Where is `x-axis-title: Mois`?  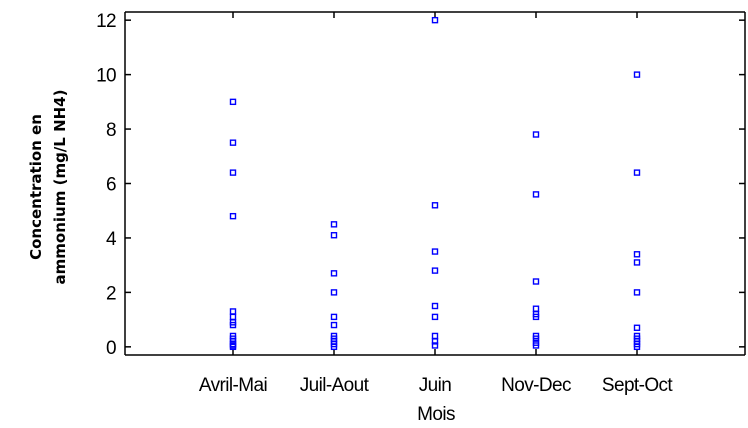
x-axis-title: Mois is located at coordinates (436, 414).